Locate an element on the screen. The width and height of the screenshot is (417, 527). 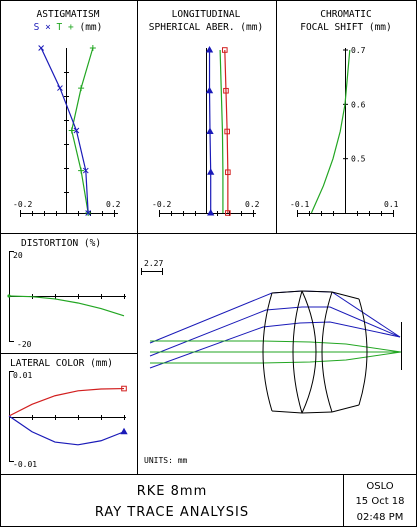
blue-ray-bundle is located at coordinates (275, 329).